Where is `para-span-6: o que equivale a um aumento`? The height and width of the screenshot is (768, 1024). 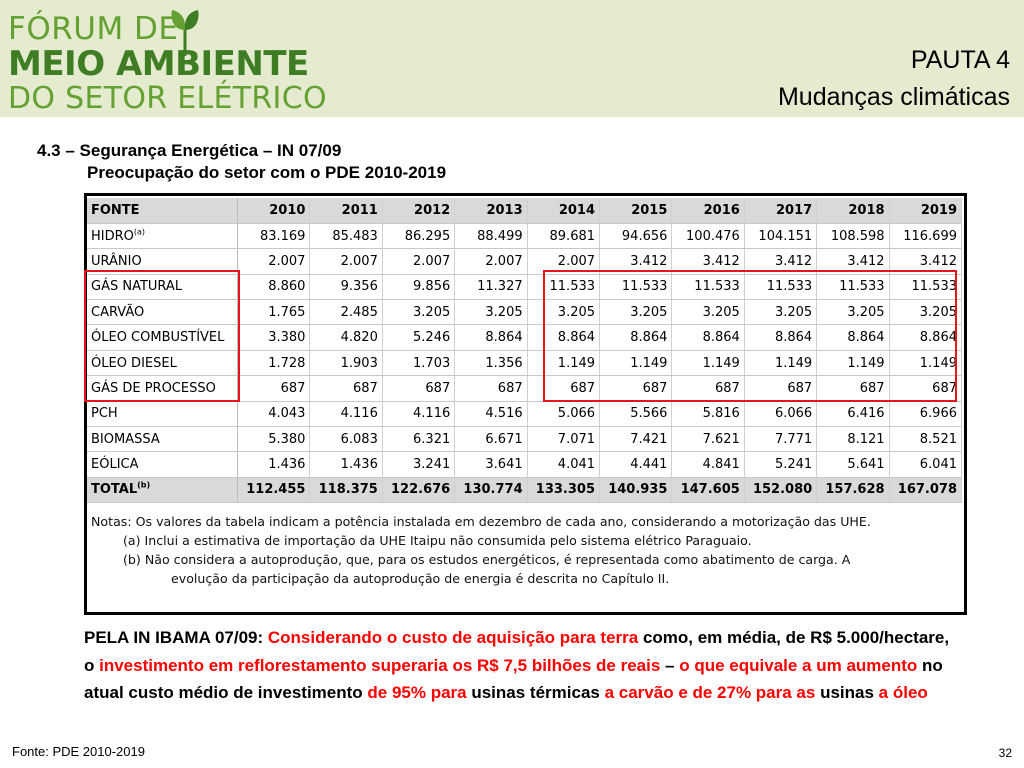 para-span-6: o que equivale a um aumento is located at coordinates (798, 665).